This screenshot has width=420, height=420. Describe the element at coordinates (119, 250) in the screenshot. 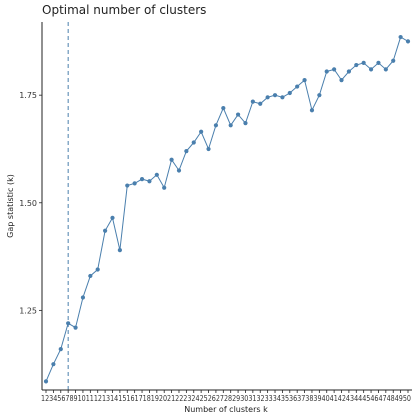

I see `data-point-k11` at that location.